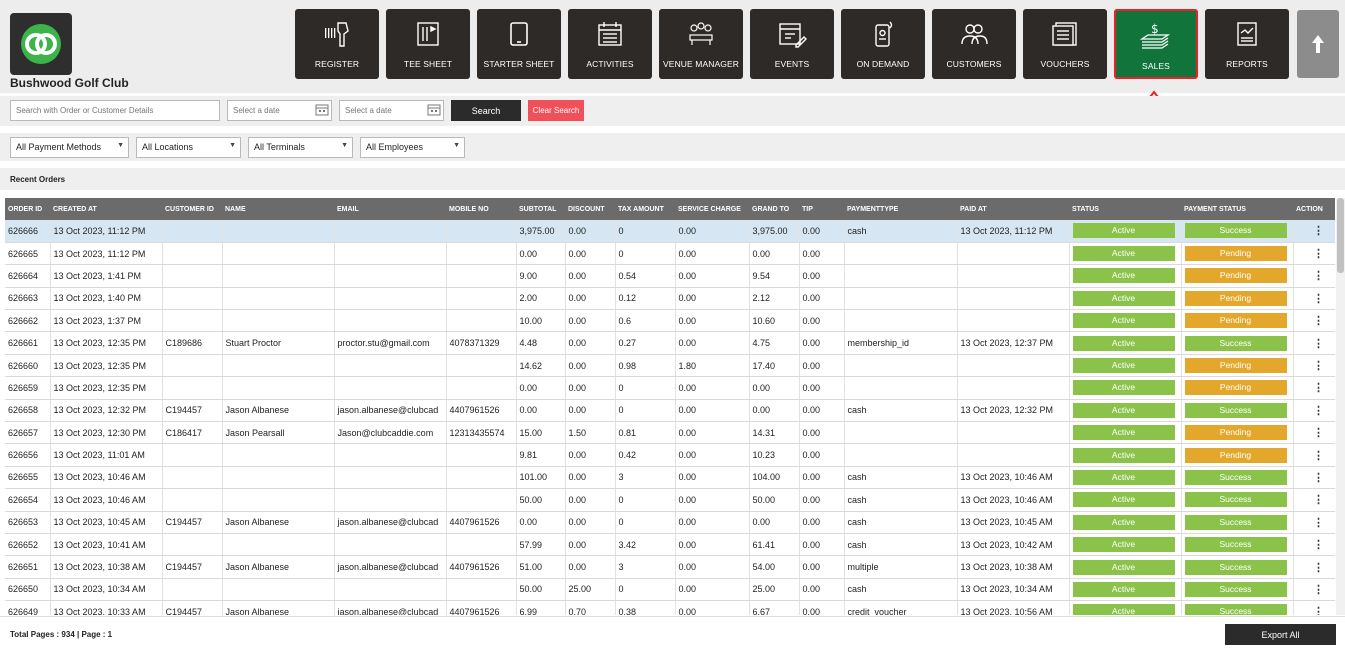 The height and width of the screenshot is (652, 1345). Describe the element at coordinates (69, 147) in the screenshot. I see `payment-methods-select: All Payment Methods ▼` at that location.